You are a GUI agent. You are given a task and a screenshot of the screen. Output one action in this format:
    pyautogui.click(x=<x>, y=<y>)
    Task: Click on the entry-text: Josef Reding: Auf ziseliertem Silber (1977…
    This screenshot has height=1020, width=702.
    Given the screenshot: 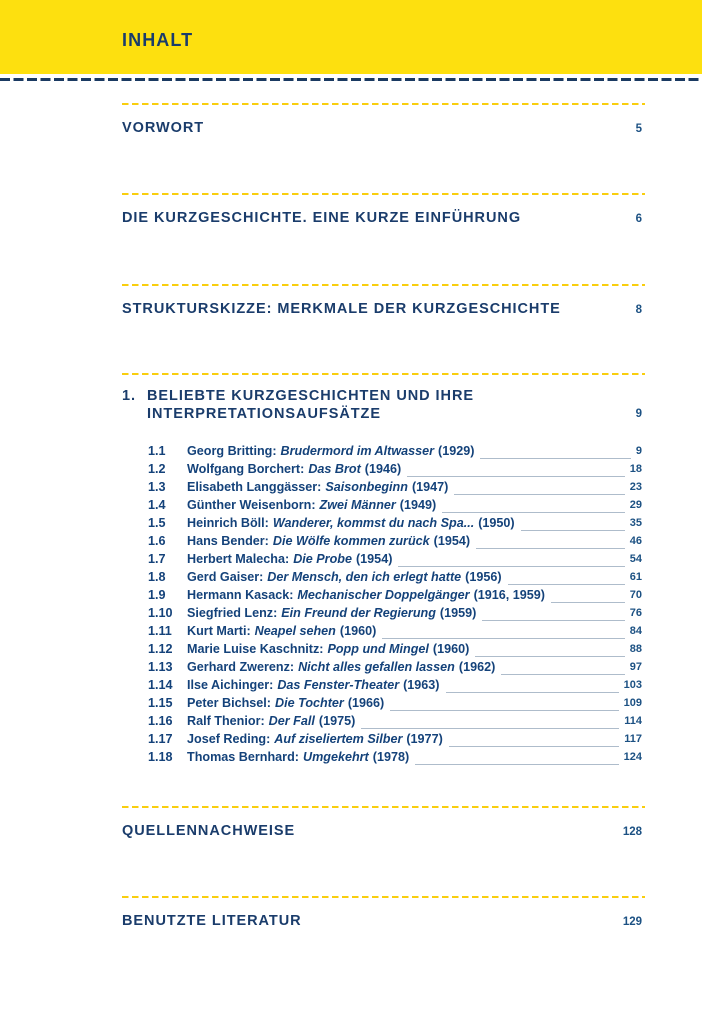 What is the action you would take?
    pyautogui.click(x=315, y=739)
    